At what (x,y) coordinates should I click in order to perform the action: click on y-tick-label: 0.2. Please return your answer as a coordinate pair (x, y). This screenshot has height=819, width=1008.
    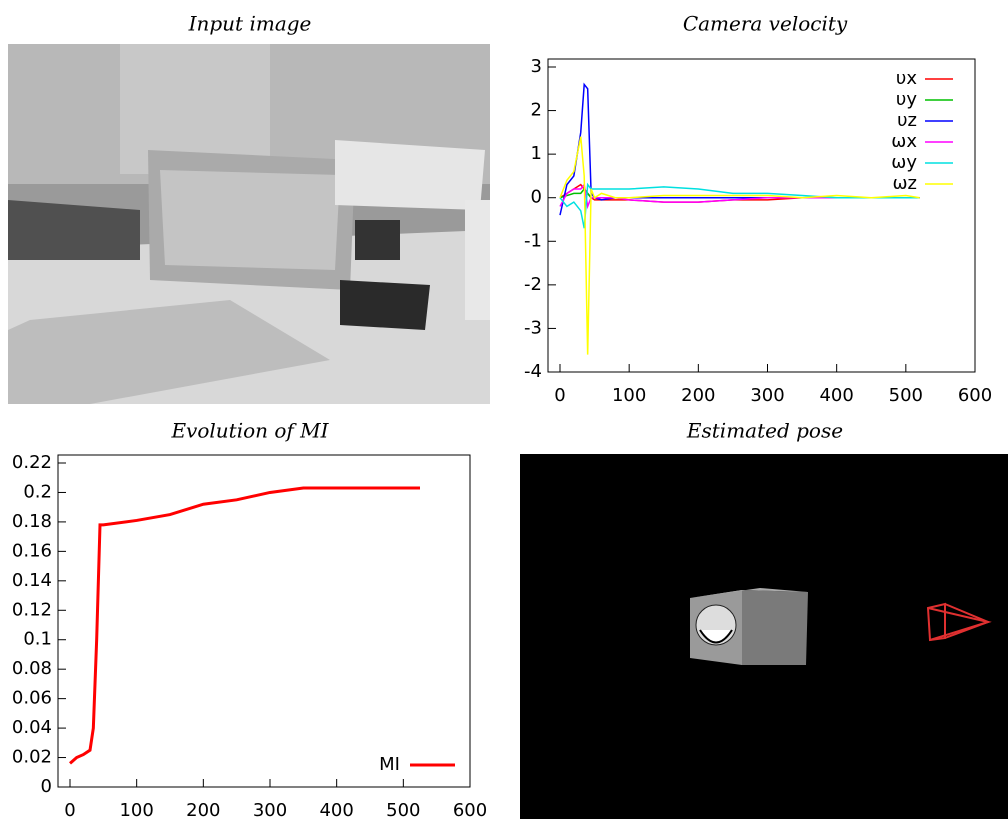
    Looking at the image, I should click on (37, 491).